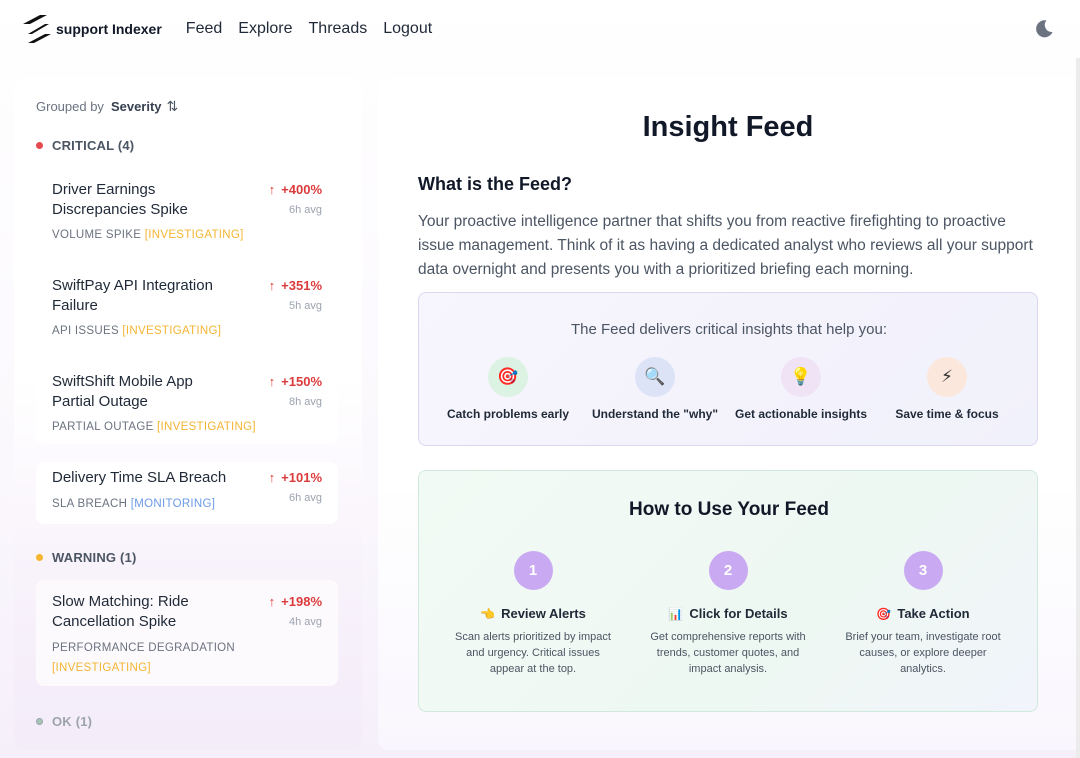 This screenshot has width=1080, height=758. Describe the element at coordinates (676, 614) in the screenshot. I see `bar-chart-icon: 📊` at that location.